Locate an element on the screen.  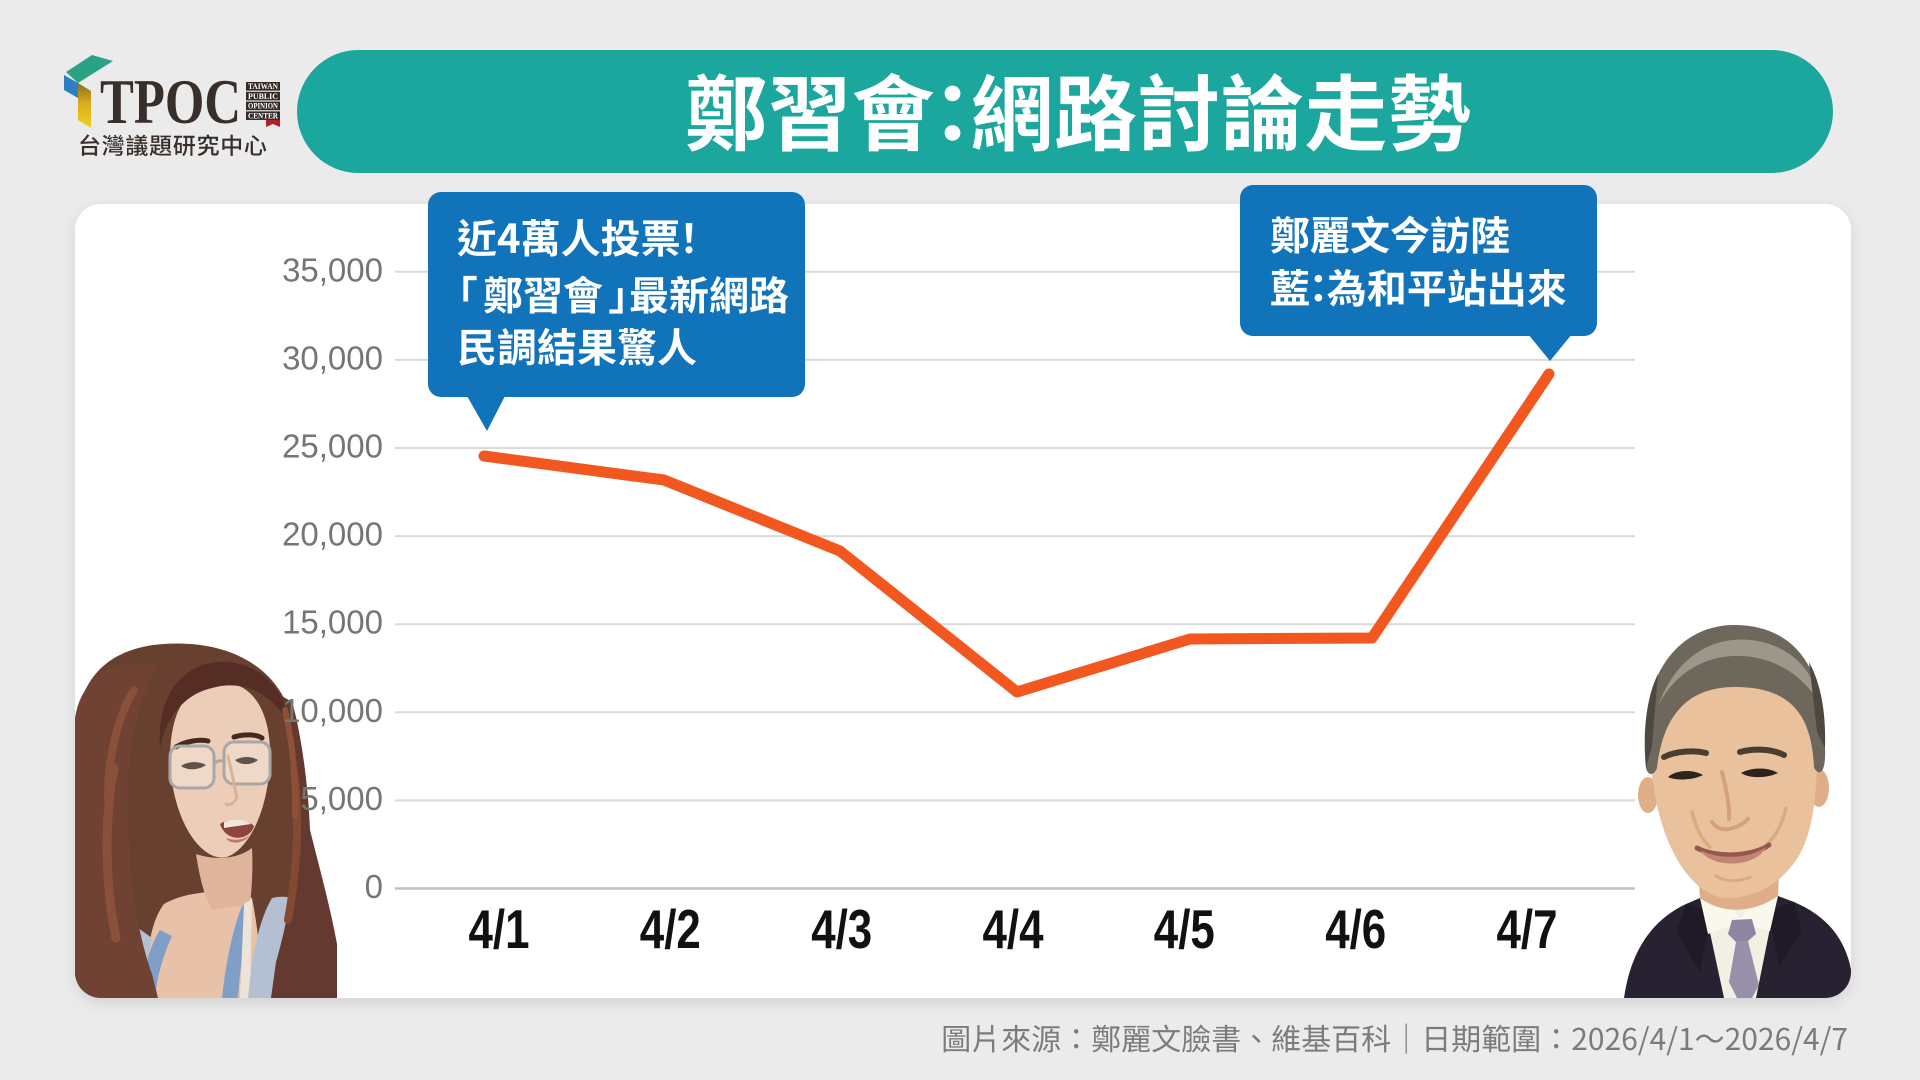
svg-text: CENTER is located at coordinates (263, 115).